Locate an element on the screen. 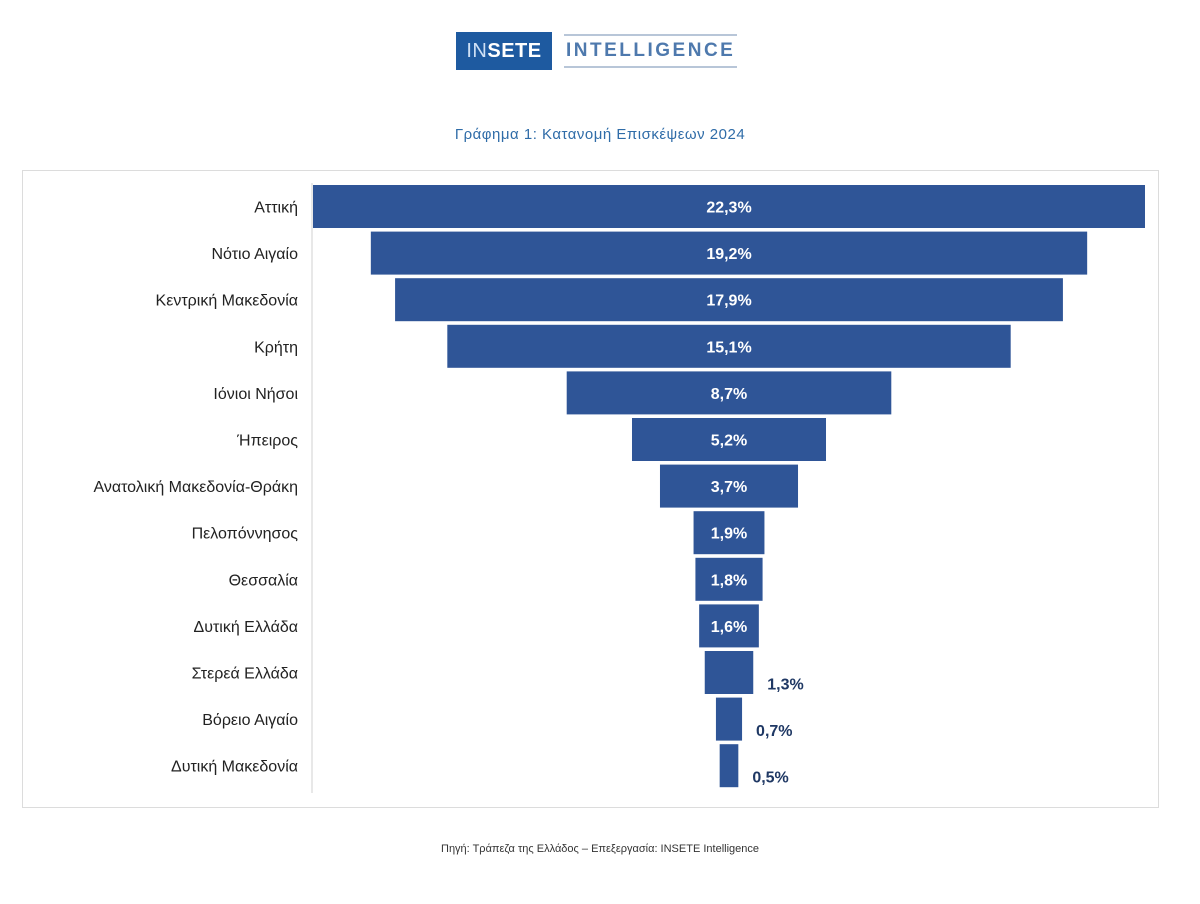 This screenshot has width=1200, height=904. data-label: 17,9% is located at coordinates (728, 301).